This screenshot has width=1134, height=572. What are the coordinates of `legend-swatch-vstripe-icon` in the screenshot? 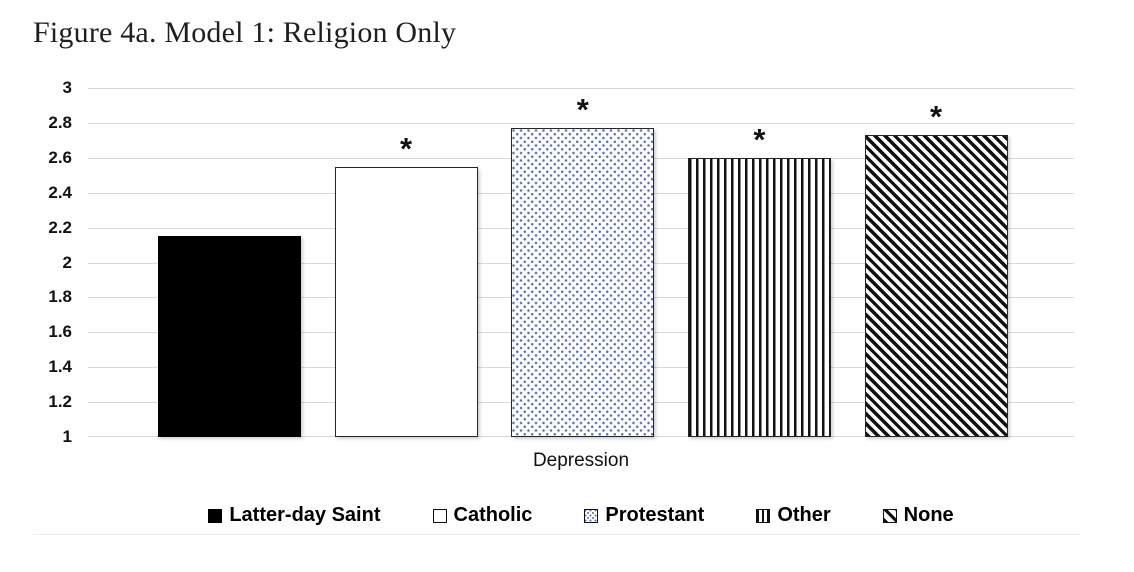 It's located at (763, 515).